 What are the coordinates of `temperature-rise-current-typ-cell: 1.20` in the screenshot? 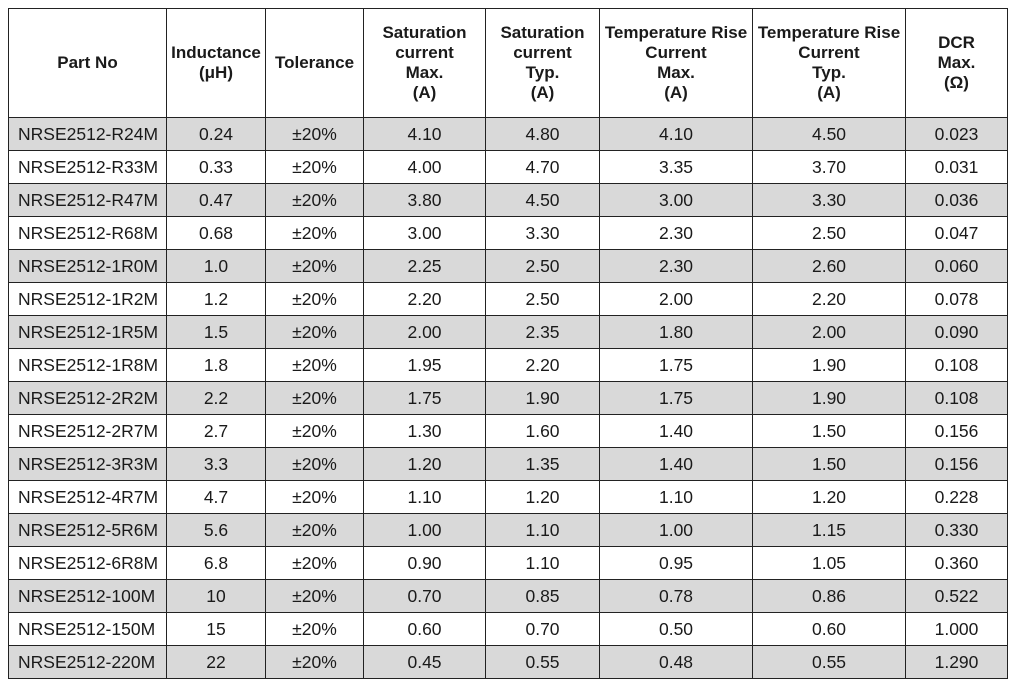 It's located at (829, 497).